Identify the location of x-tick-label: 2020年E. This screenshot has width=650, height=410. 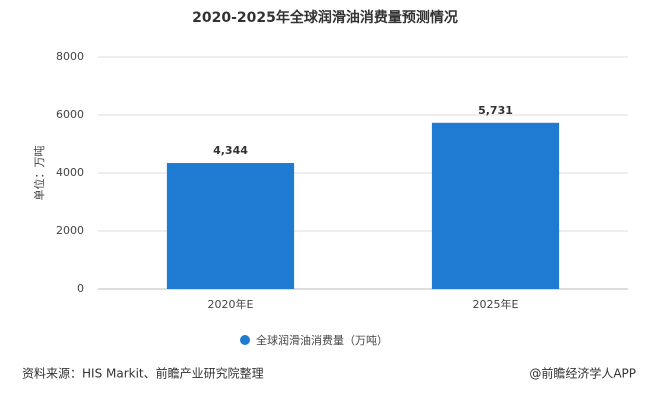
(231, 304).